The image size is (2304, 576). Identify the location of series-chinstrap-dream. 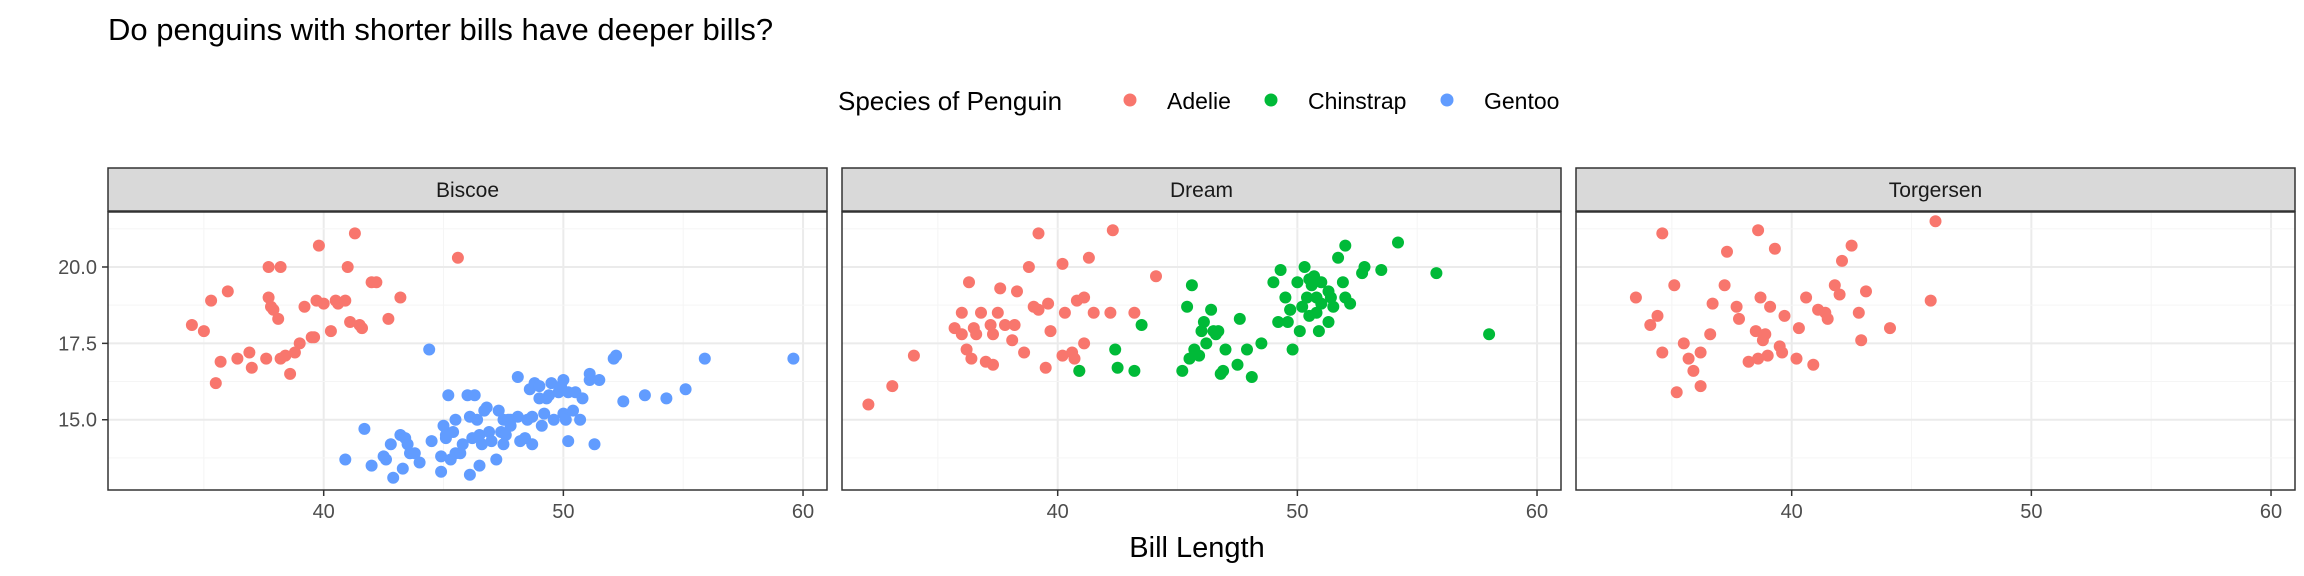
(1284, 309).